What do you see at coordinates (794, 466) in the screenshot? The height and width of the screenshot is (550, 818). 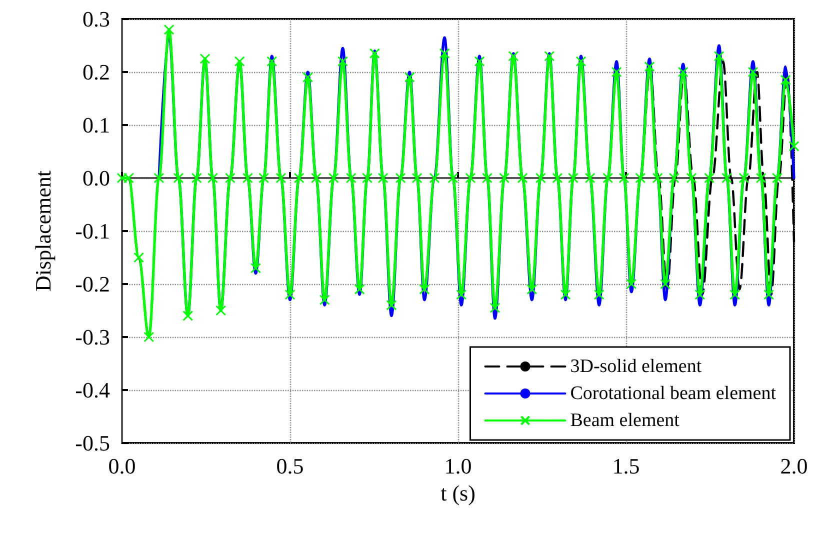 I see `x-tick-label: 2.0` at bounding box center [794, 466].